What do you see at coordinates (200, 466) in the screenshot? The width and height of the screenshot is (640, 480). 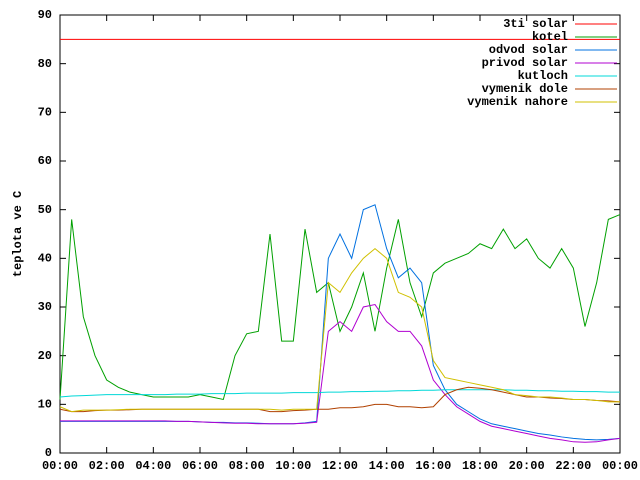 I see `x-tick-label: 06:00` at bounding box center [200, 466].